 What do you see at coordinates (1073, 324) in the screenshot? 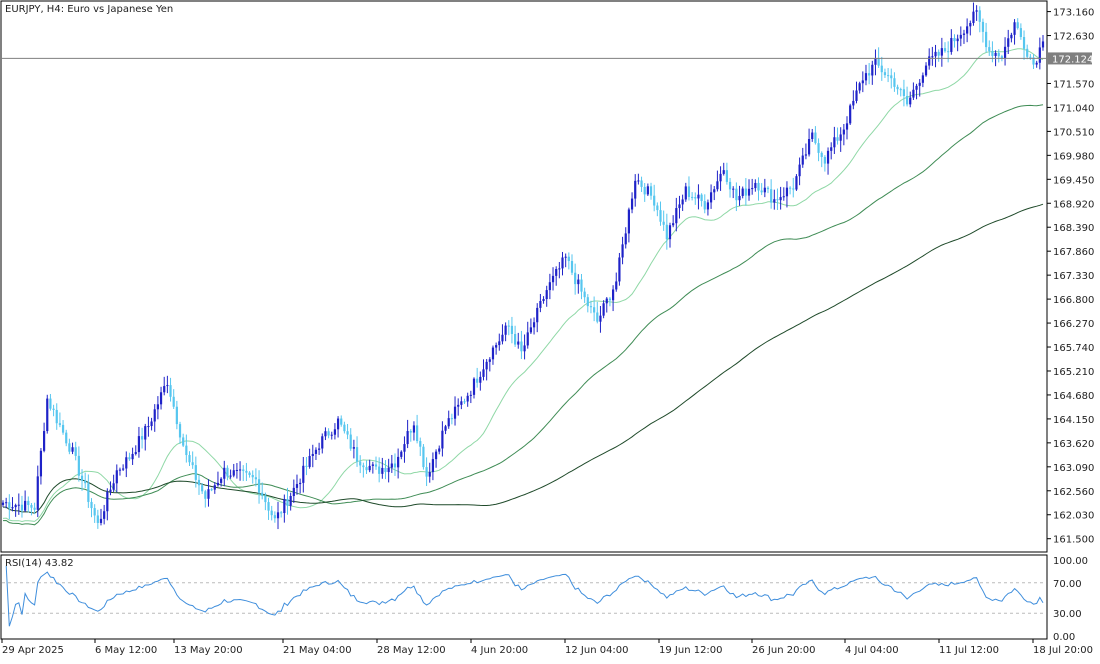
I see `price-tick-label: 166.270` at bounding box center [1073, 324].